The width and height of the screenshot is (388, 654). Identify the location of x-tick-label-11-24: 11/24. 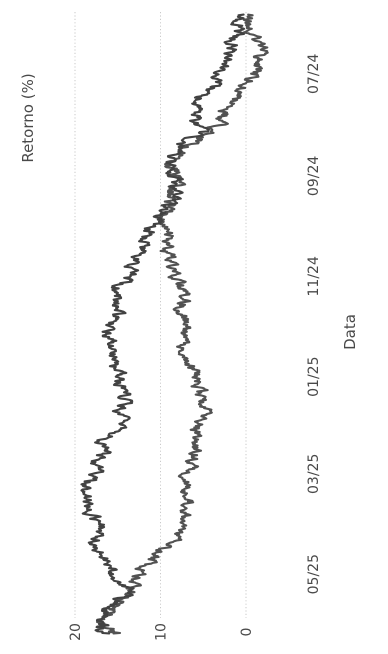
(314, 276).